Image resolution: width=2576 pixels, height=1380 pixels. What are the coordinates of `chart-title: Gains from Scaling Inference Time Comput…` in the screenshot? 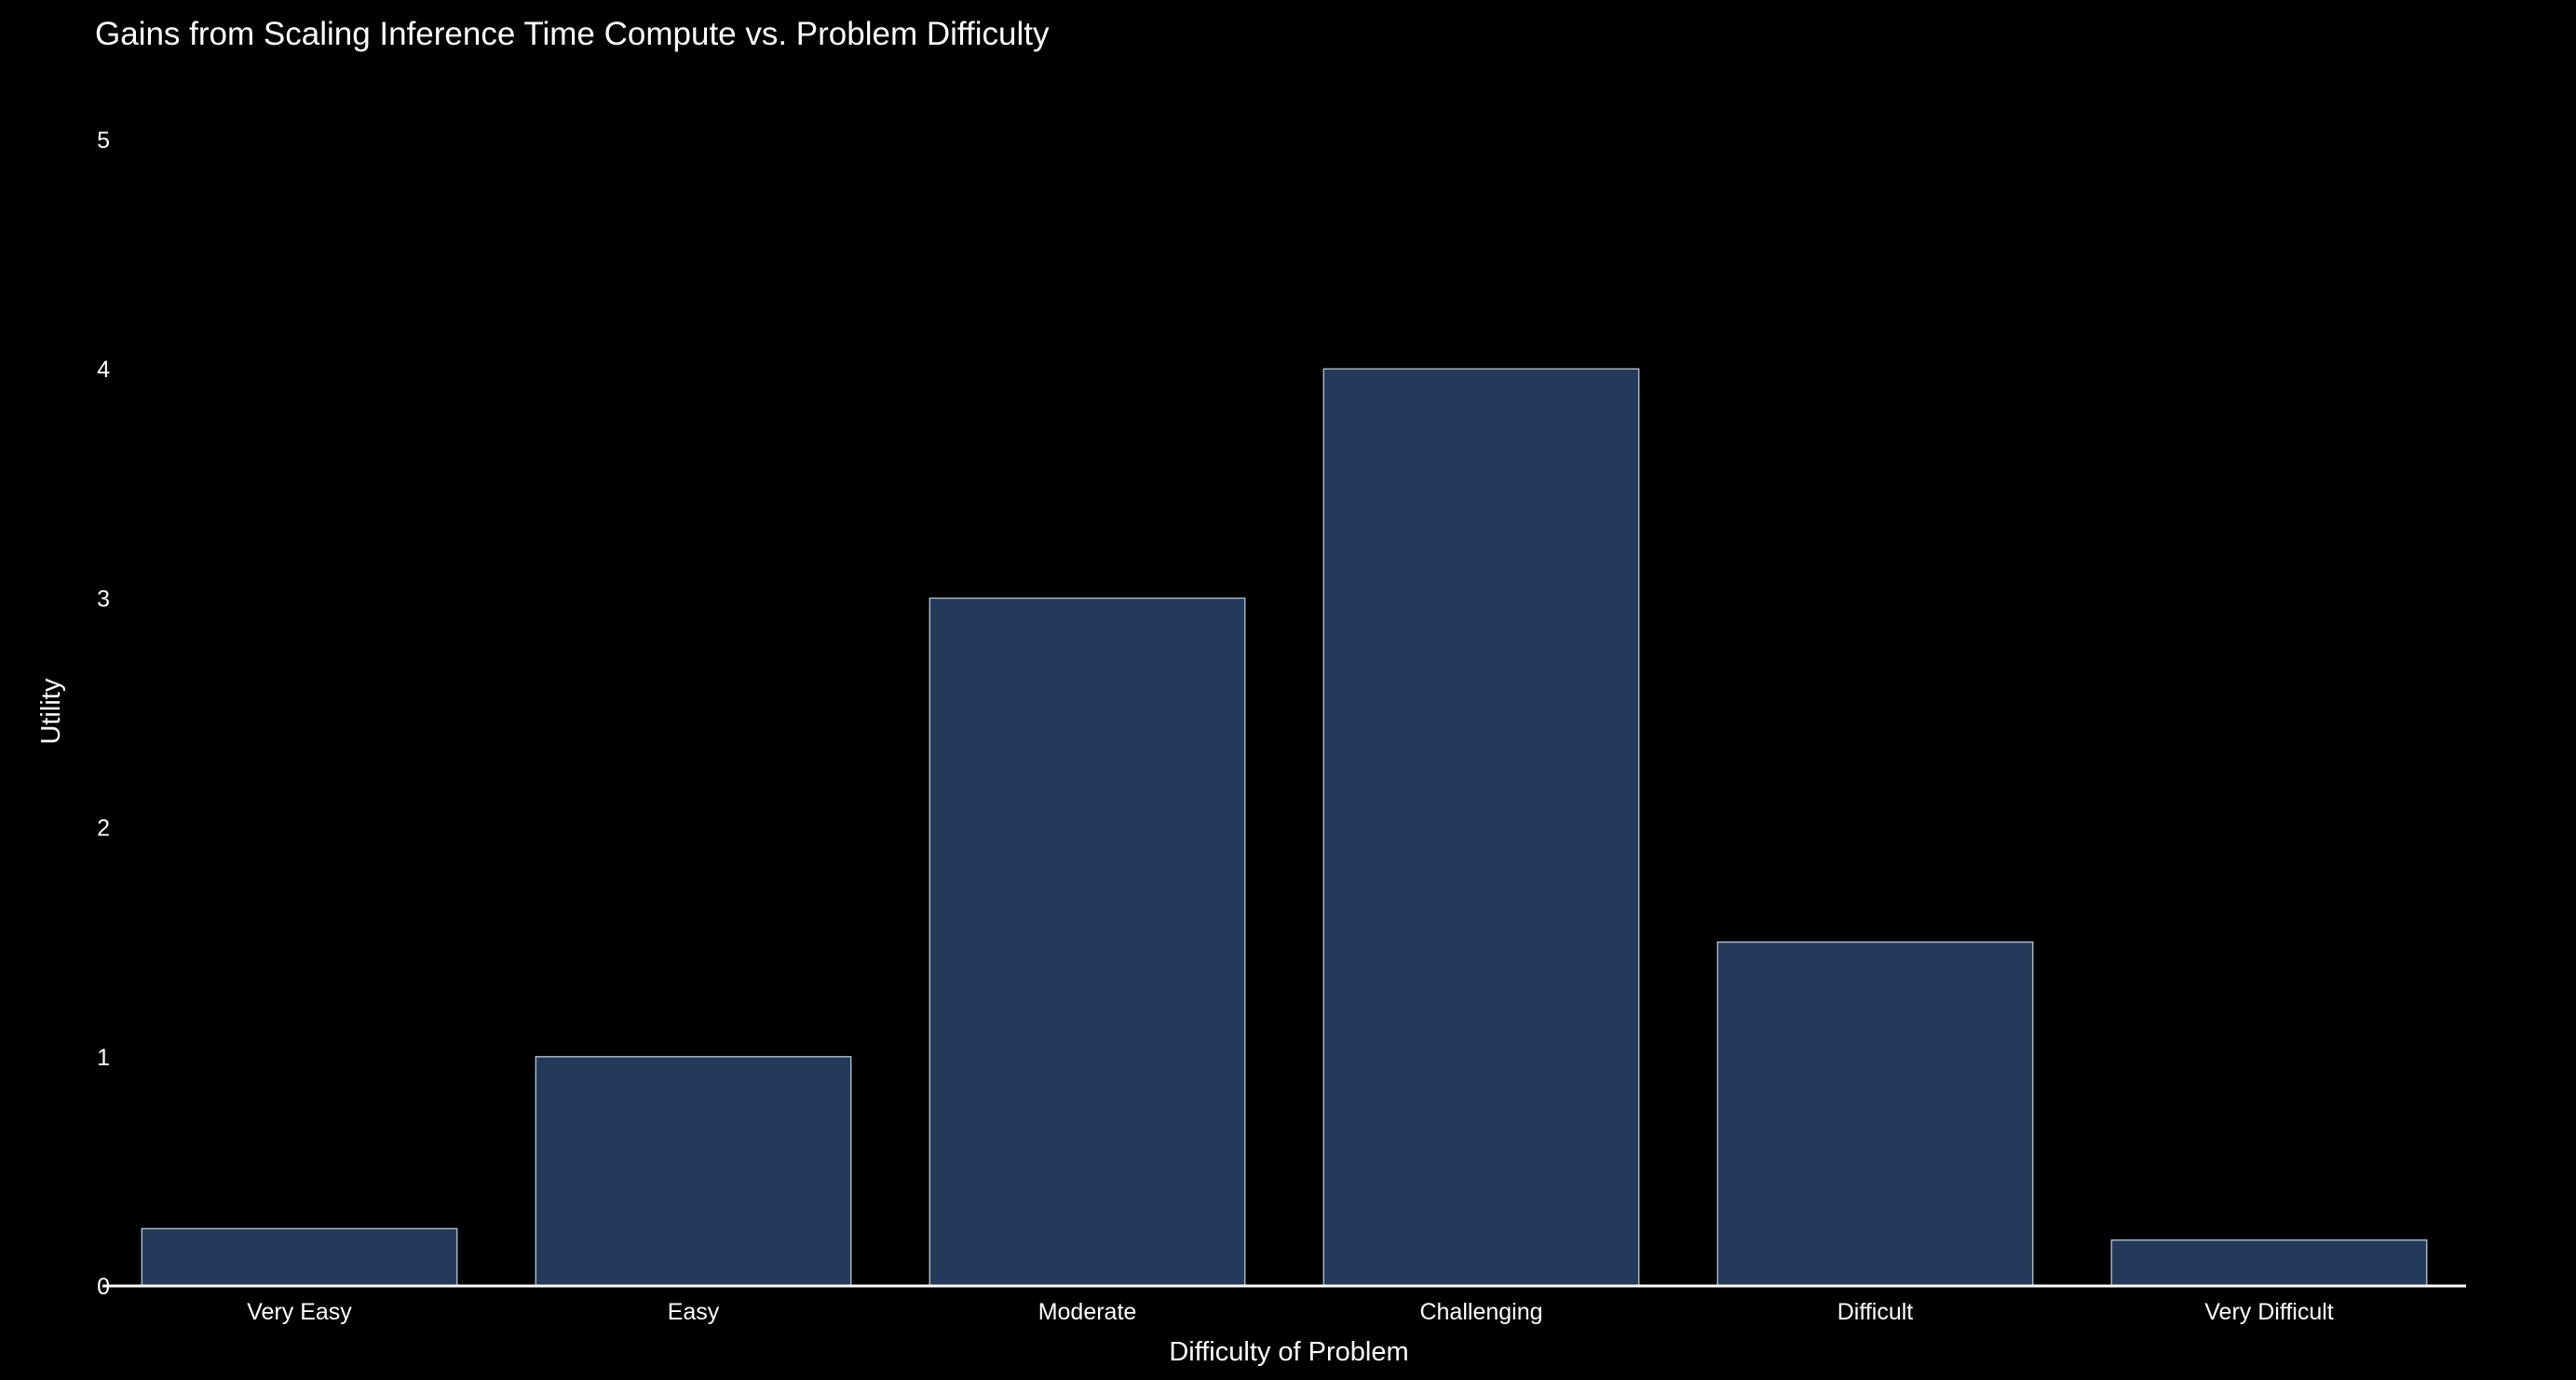 It's located at (572, 34).